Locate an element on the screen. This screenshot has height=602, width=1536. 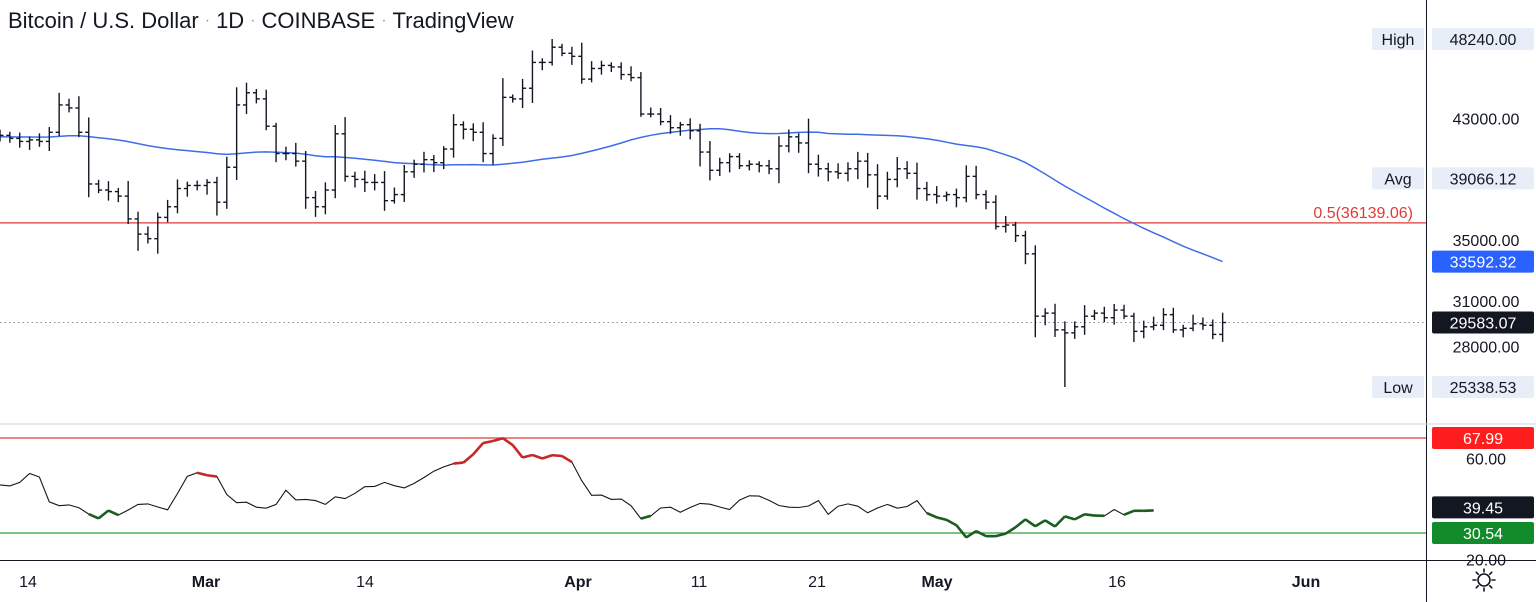
time-tick-label: Jun is located at coordinates (1306, 582).